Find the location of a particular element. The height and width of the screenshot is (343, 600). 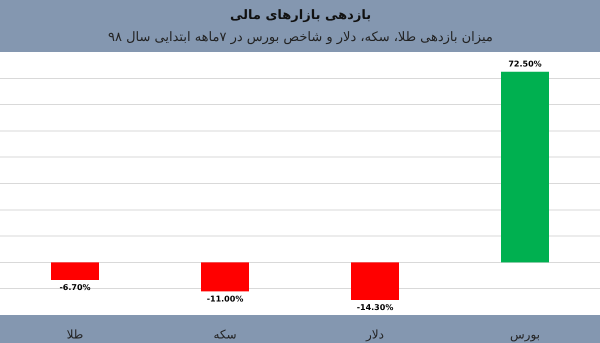

data-label: -11.00% is located at coordinates (225, 299).